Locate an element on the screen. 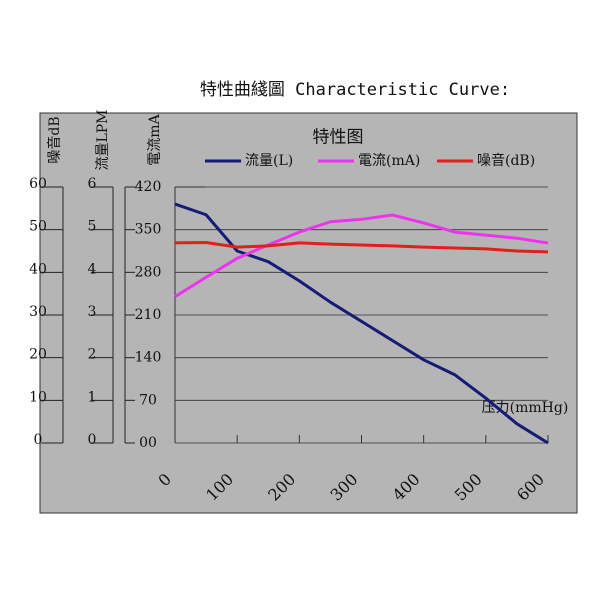 Image resolution: width=600 pixels, height=604 pixels. y-tick-label: 3 is located at coordinates (92, 312).